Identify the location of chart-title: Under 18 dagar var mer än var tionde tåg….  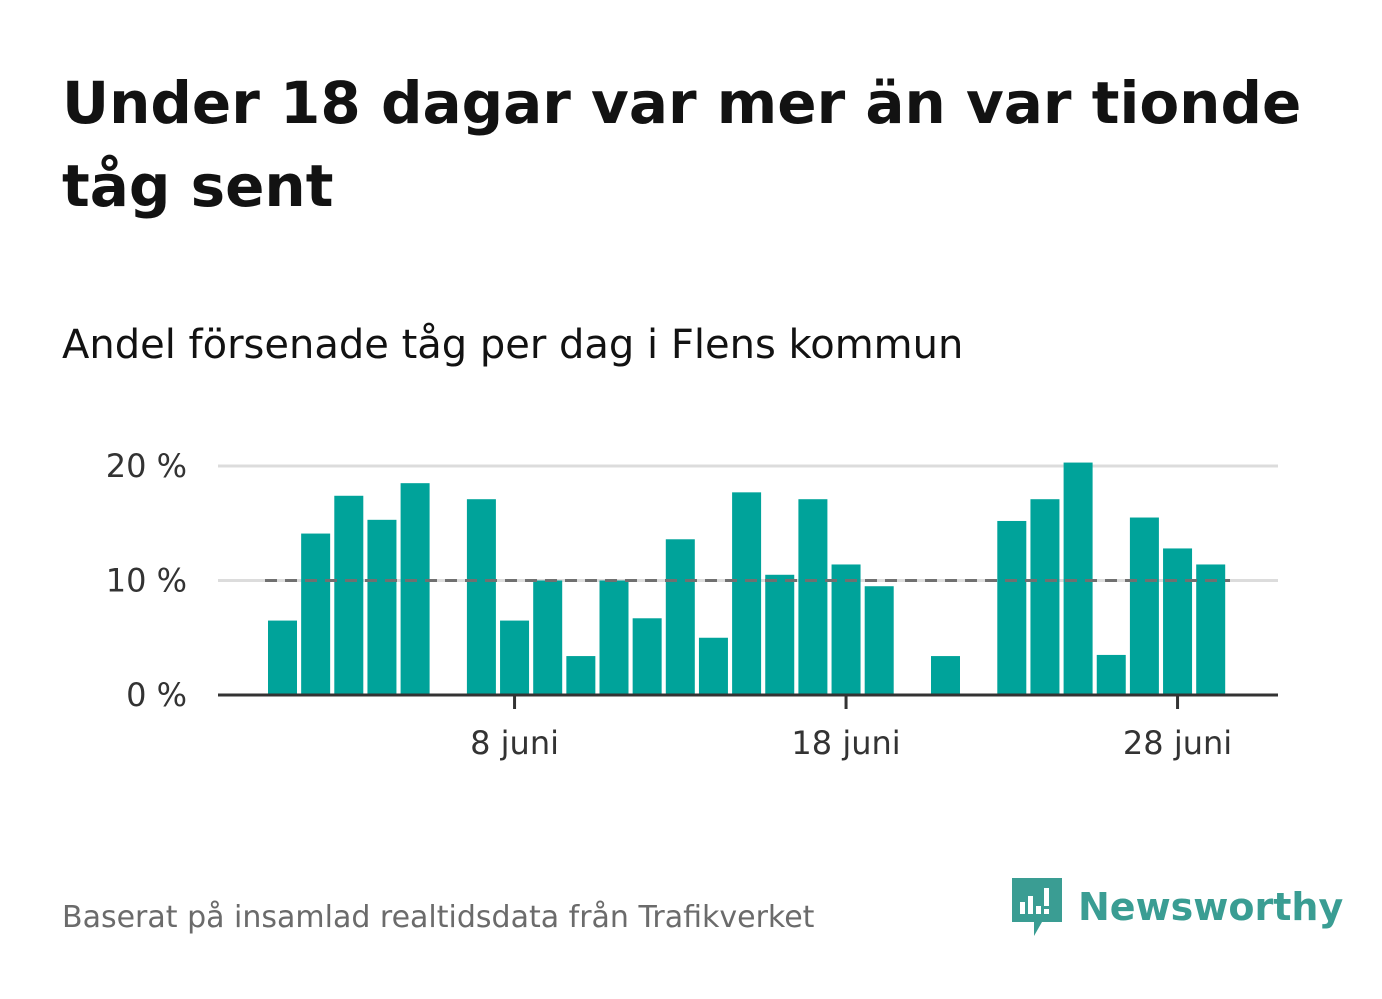
(682, 144).